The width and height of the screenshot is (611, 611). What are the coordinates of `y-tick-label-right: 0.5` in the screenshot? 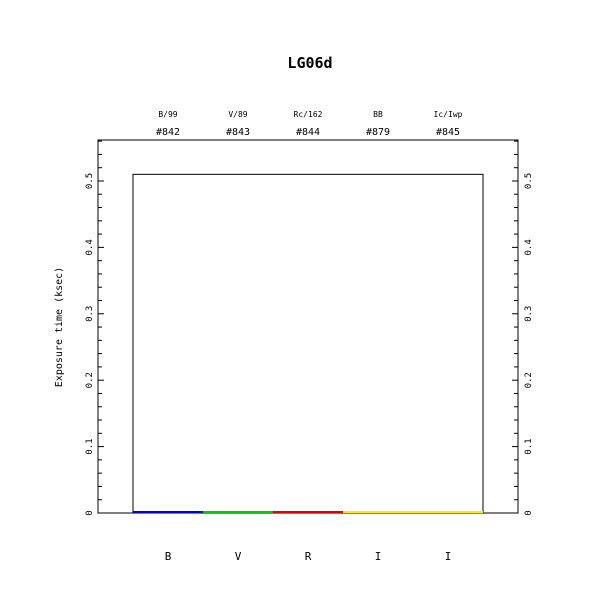 It's located at (529, 181).